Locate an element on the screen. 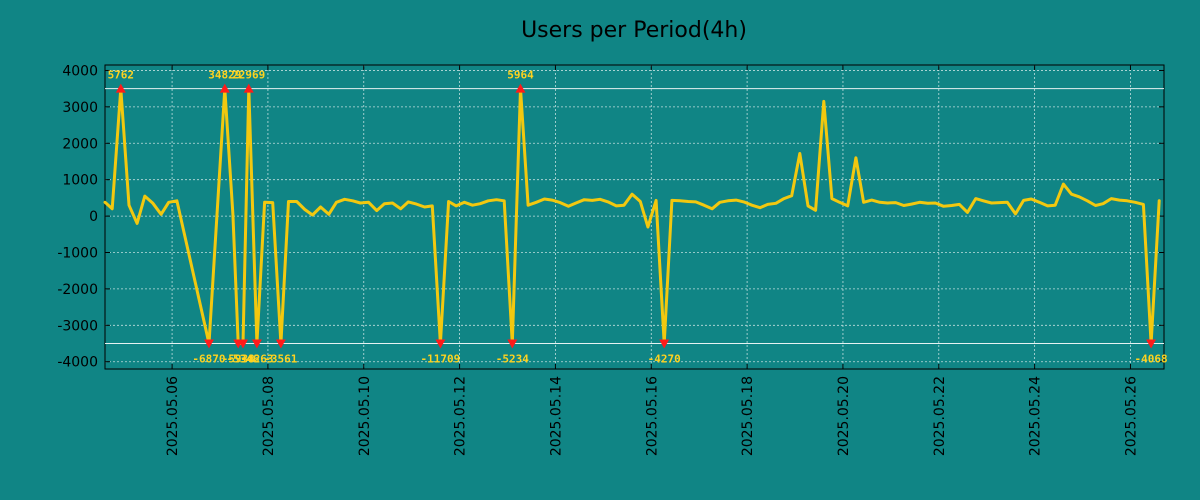 This screenshot has height=500, width=1200. x-tick-label: 2025.05.24 is located at coordinates (1036, 416).